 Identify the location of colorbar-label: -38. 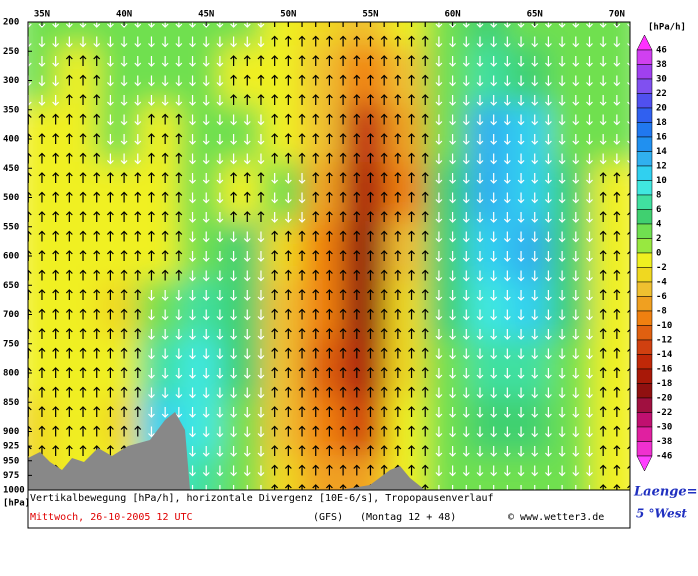
(664, 442).